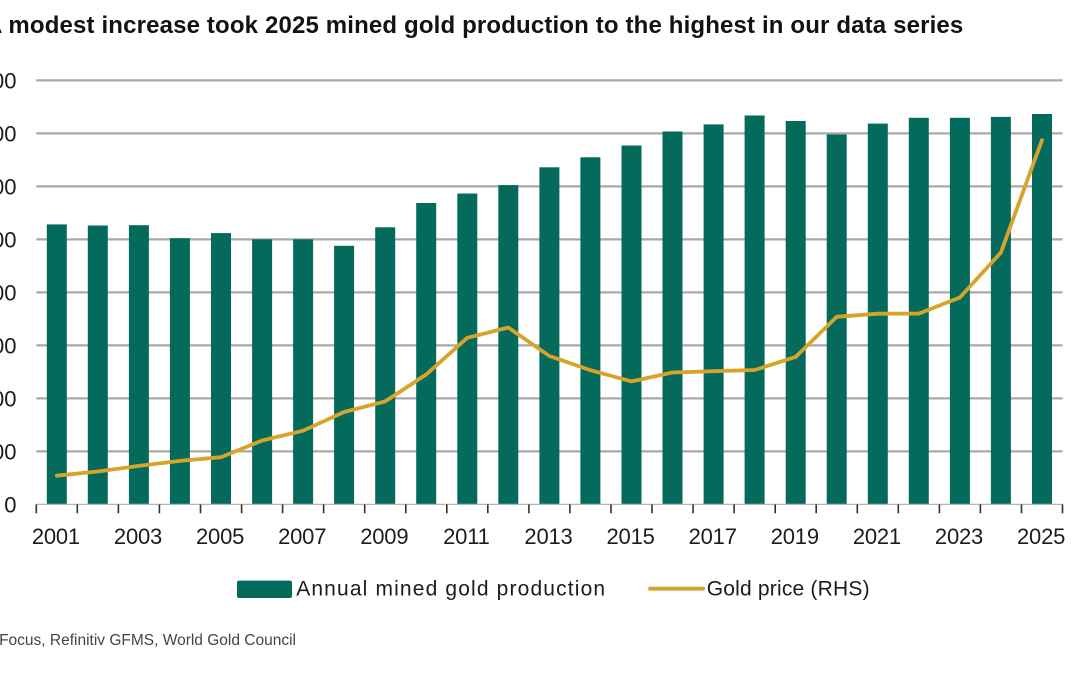  I want to click on svg-text: 2019, so click(795, 536).